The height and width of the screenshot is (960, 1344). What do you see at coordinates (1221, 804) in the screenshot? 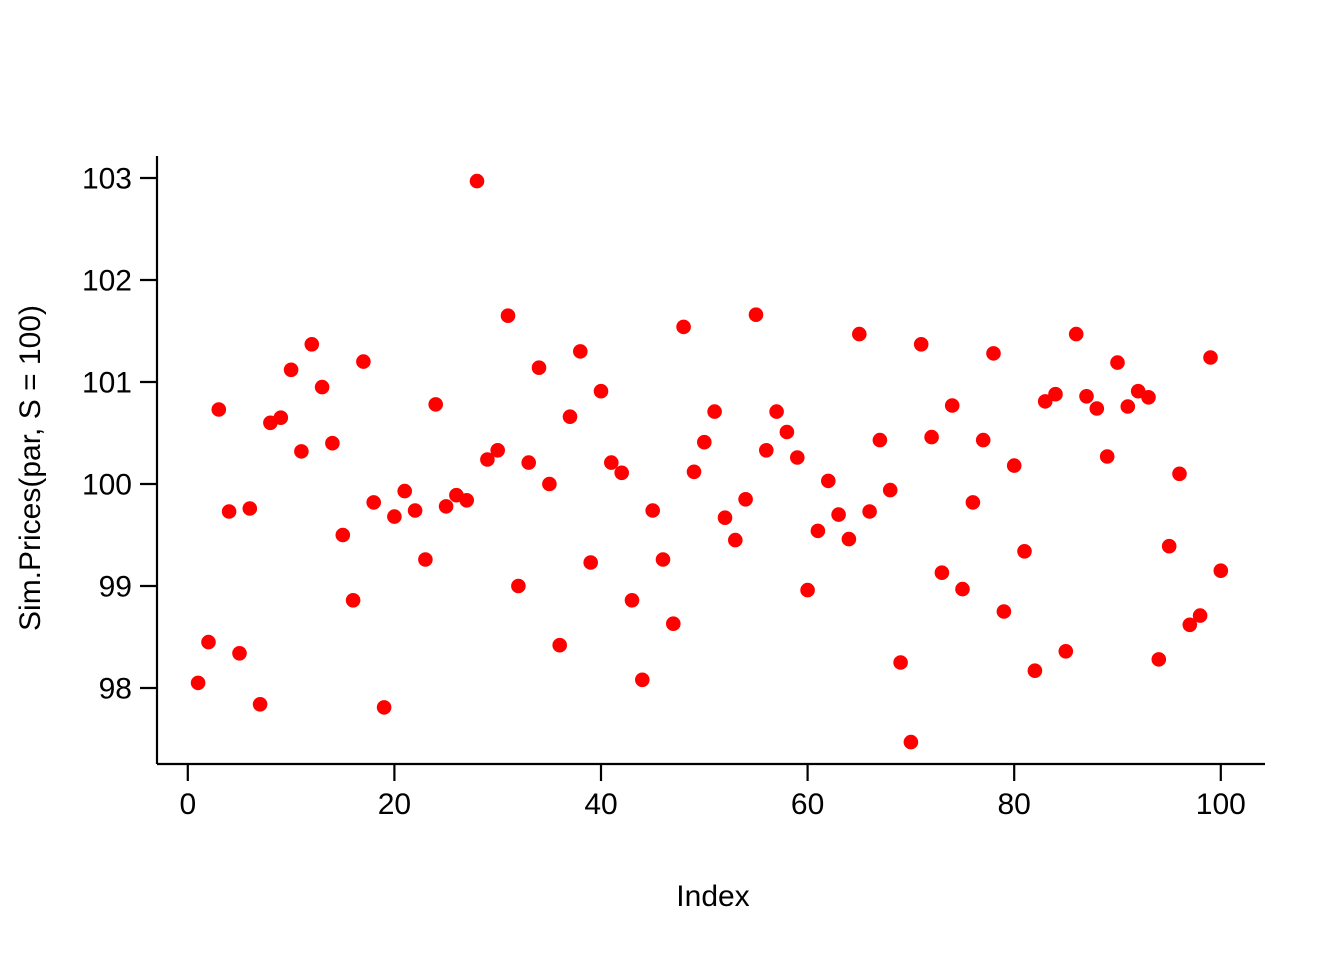
I see `x-tick-label: 100` at bounding box center [1221, 804].